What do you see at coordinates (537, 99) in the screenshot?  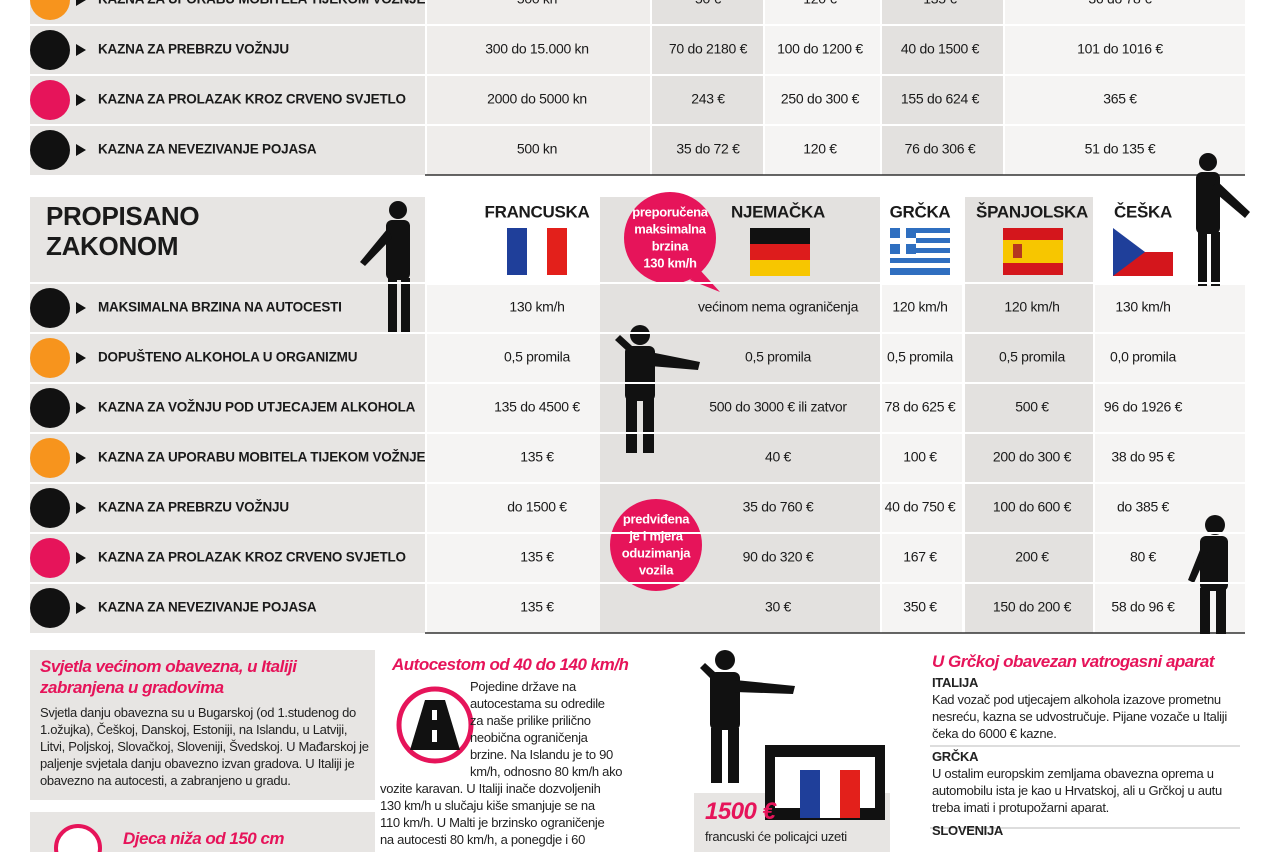 I see `cell: 2000 do 5000 kn` at bounding box center [537, 99].